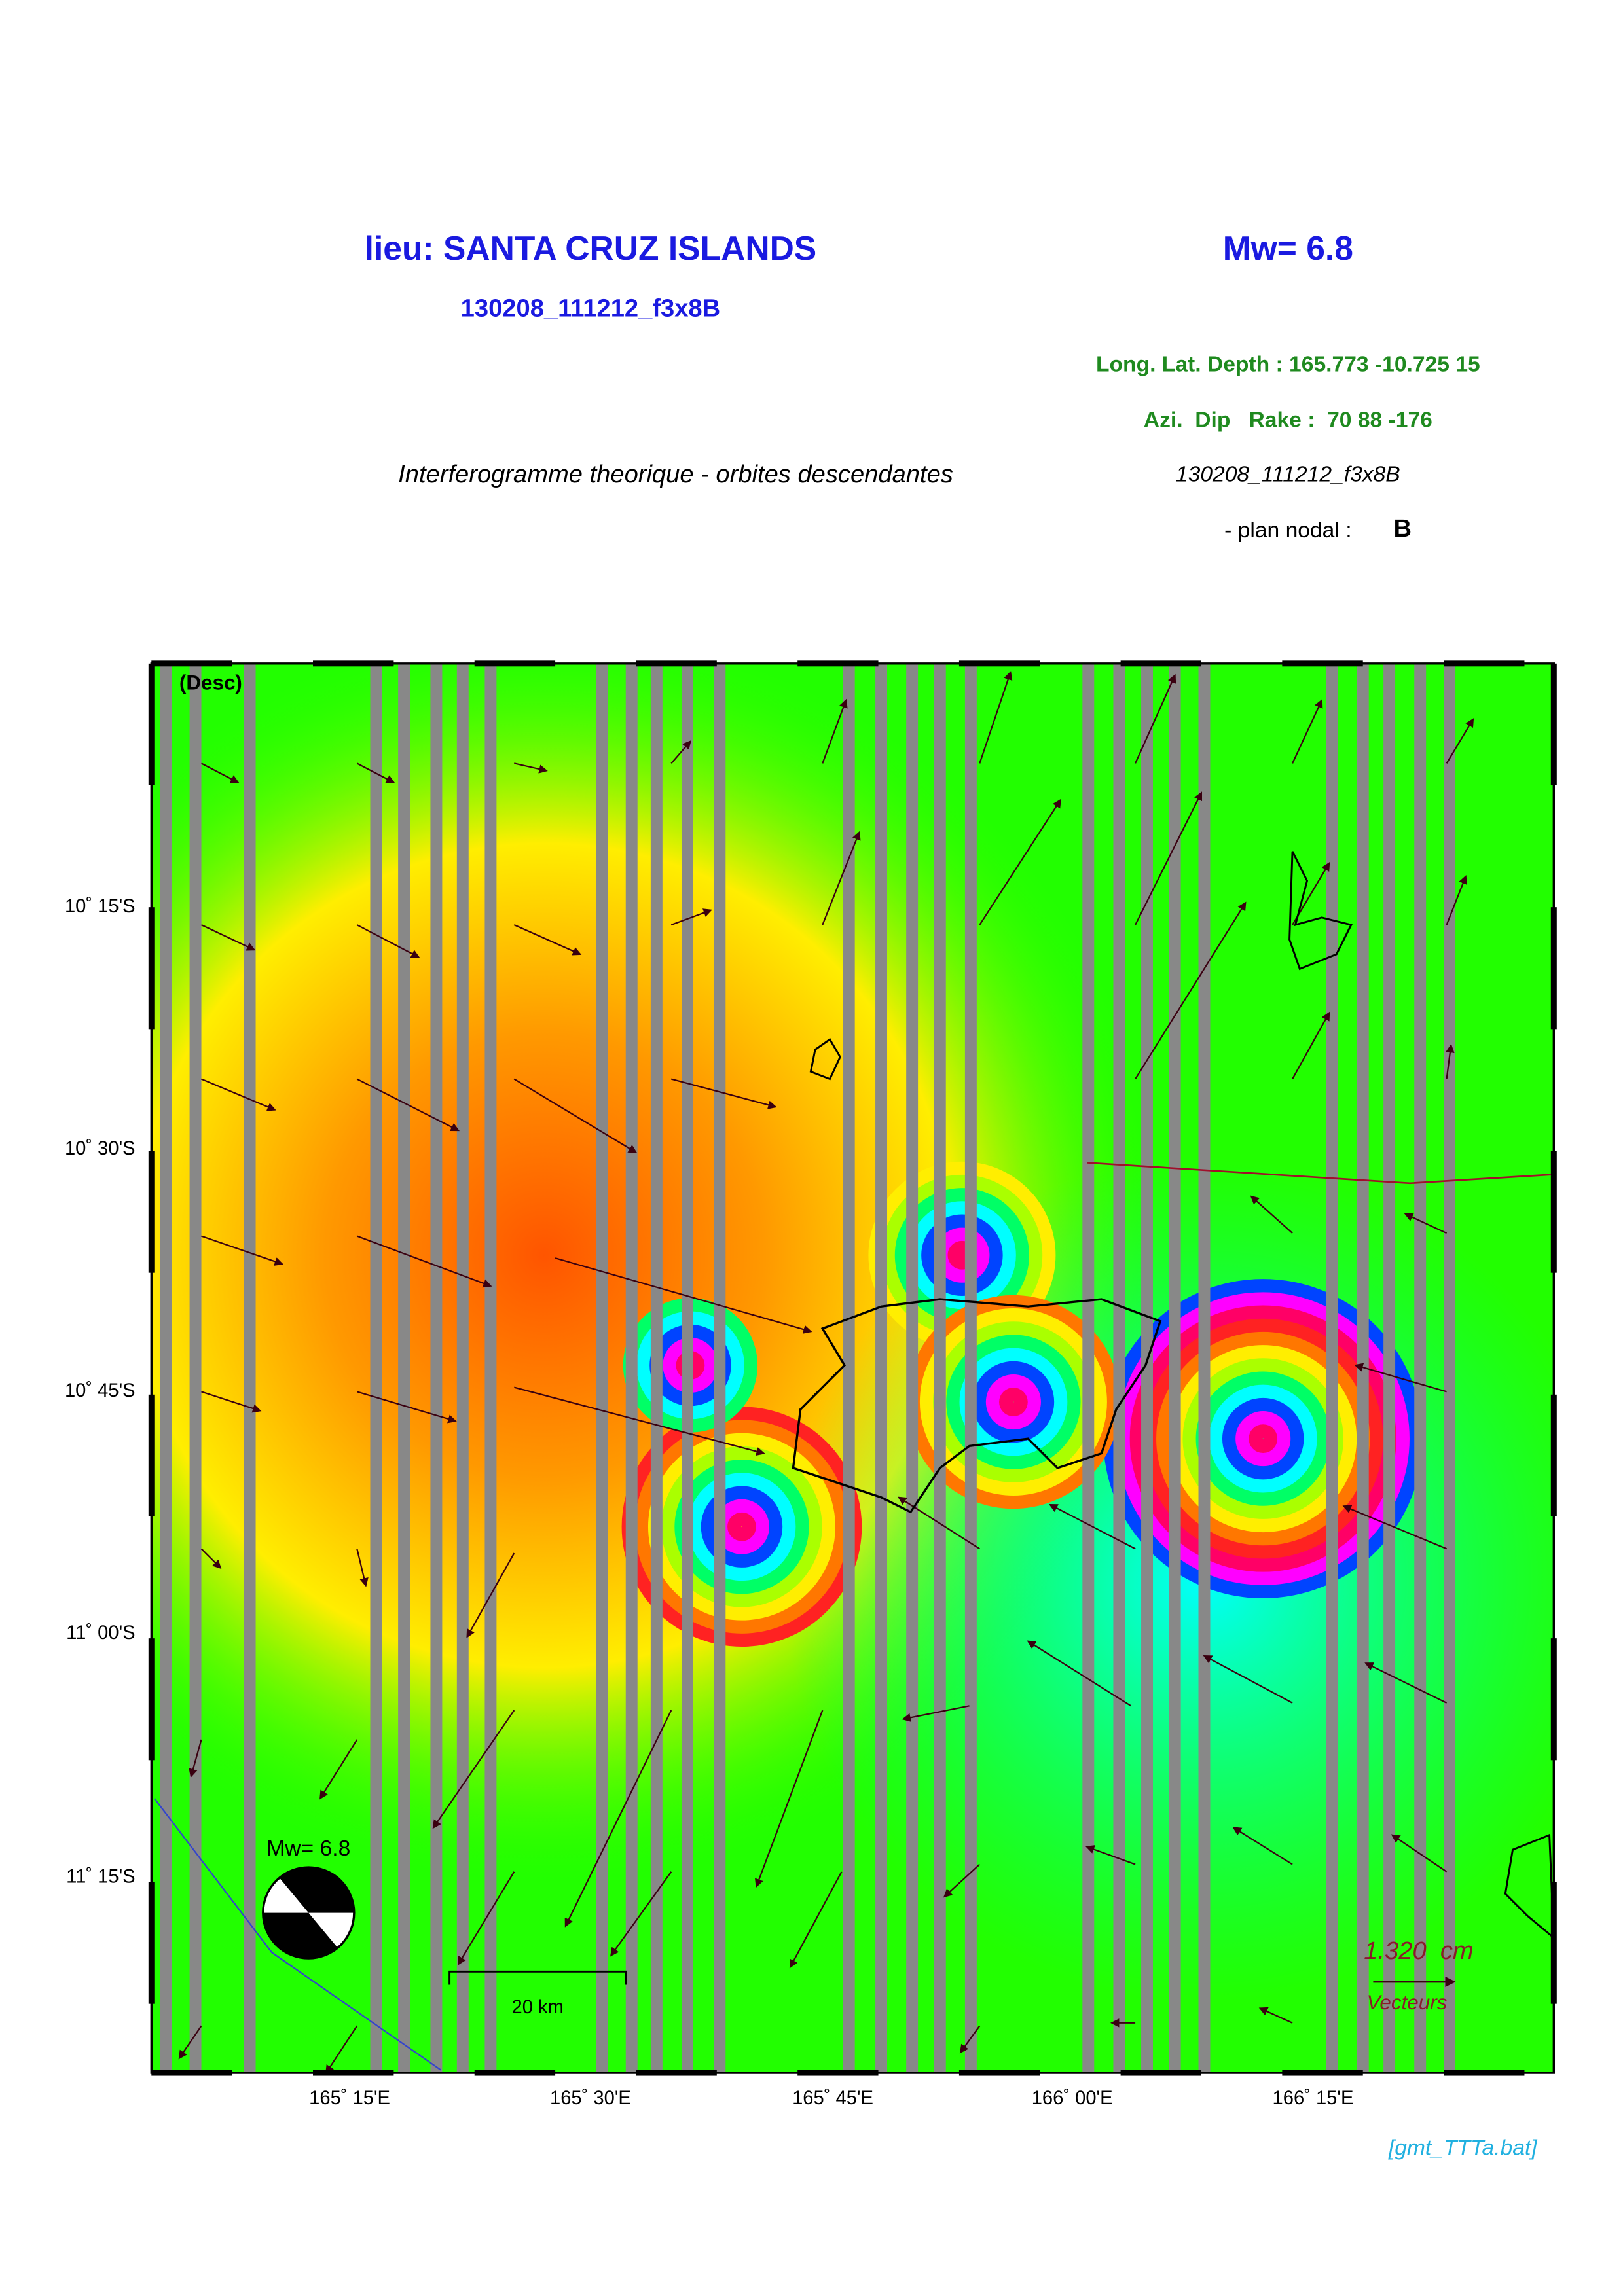 Image resolution: width=1623 pixels, height=2296 pixels. I want to click on latitude-label: 11˚ 00'S, so click(100, 1633).